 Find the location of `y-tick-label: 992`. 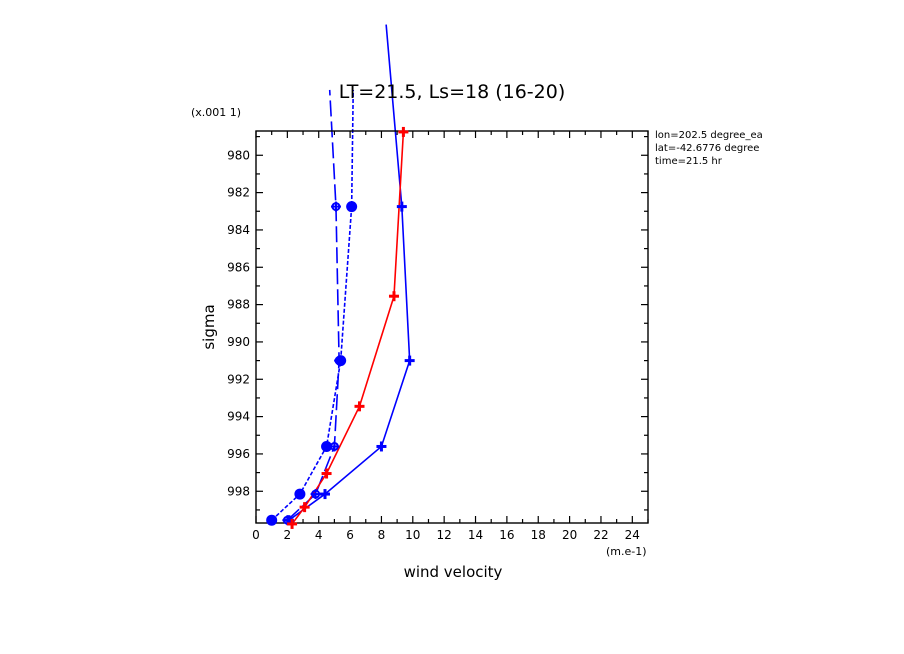

y-tick-label: 992 is located at coordinates (238, 379).